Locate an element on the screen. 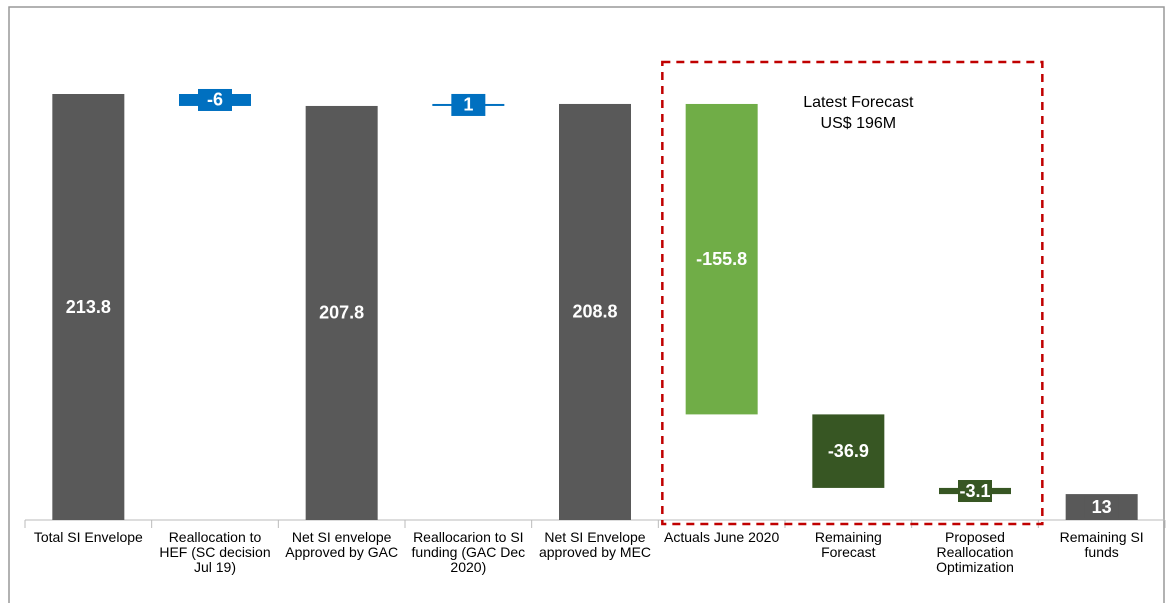 Image resolution: width=1170 pixels, height=603 pixels. value-label: 1 is located at coordinates (468, 105).